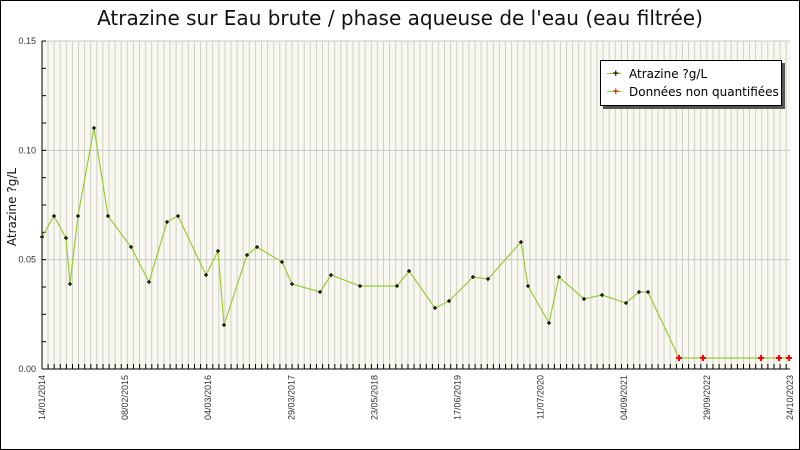 Image resolution: width=800 pixels, height=450 pixels. What do you see at coordinates (27, 41) in the screenshot?
I see `y-tick-label: 0.15` at bounding box center [27, 41].